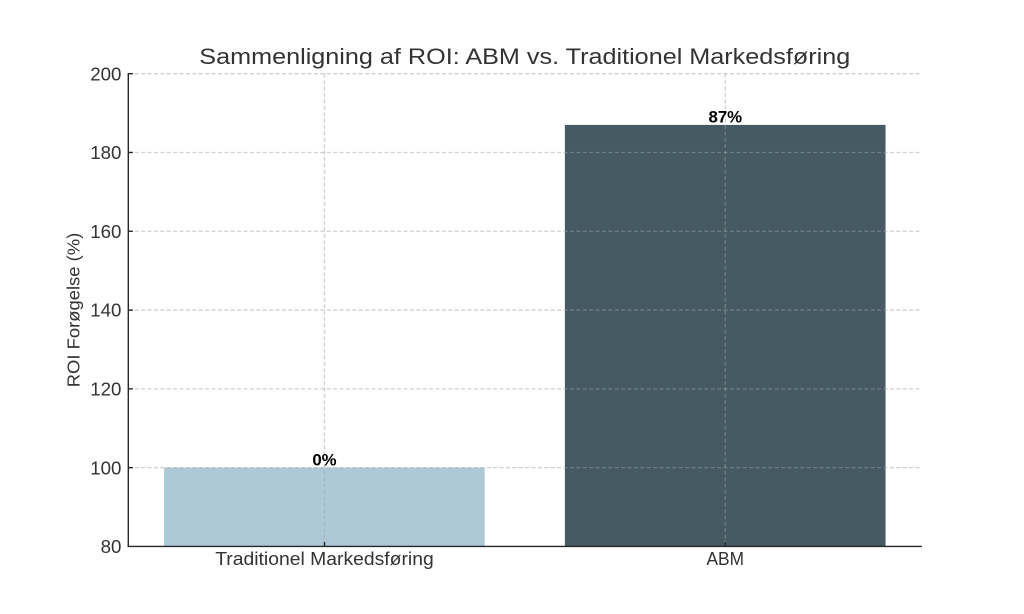 The width and height of the screenshot is (1024, 614). What do you see at coordinates (726, 116) in the screenshot?
I see `svg-text: 87%` at bounding box center [726, 116].